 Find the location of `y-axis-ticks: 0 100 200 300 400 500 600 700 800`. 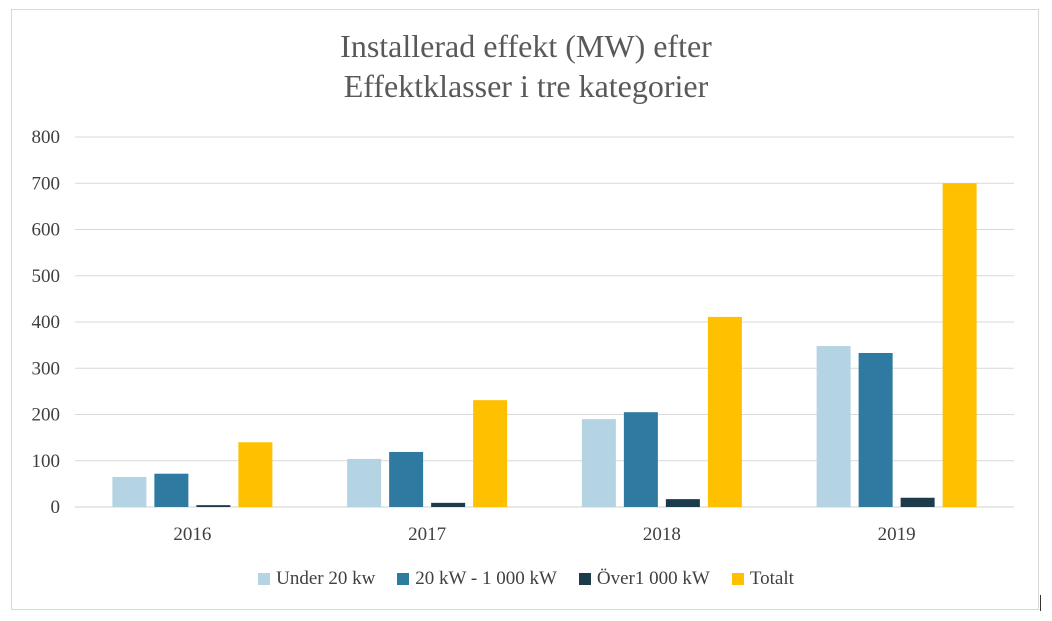

y-axis-ticks: 0 100 200 300 400 500 600 700 800 is located at coordinates (46, 322).